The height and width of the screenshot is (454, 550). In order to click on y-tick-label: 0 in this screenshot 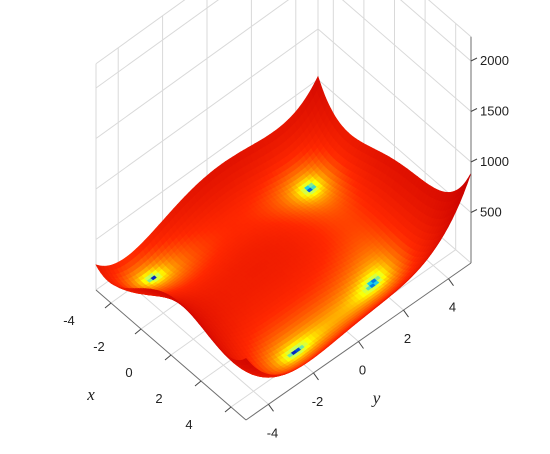, I will do `click(362, 370)`.